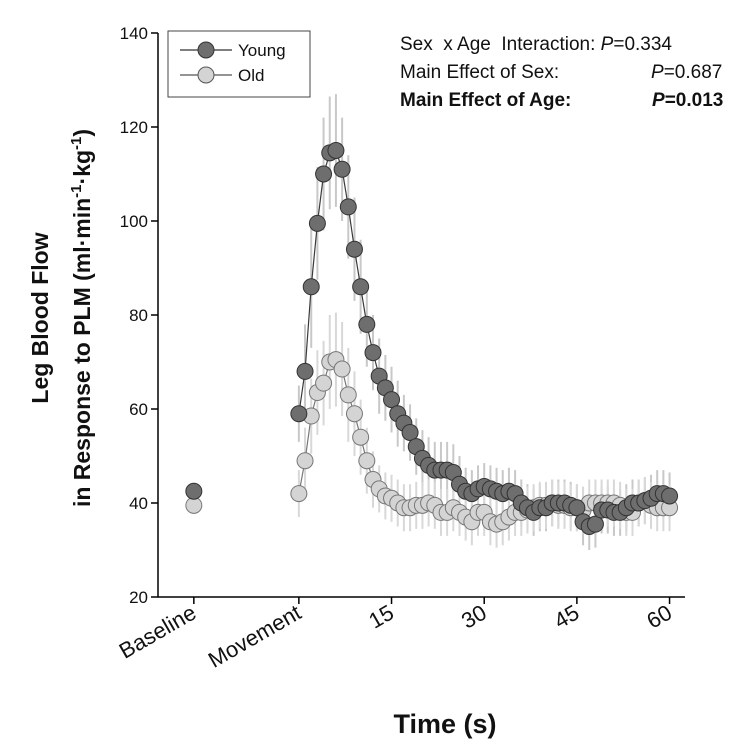 This screenshot has height=745, width=754. I want to click on stat-sex-p: P, so click(657, 72).